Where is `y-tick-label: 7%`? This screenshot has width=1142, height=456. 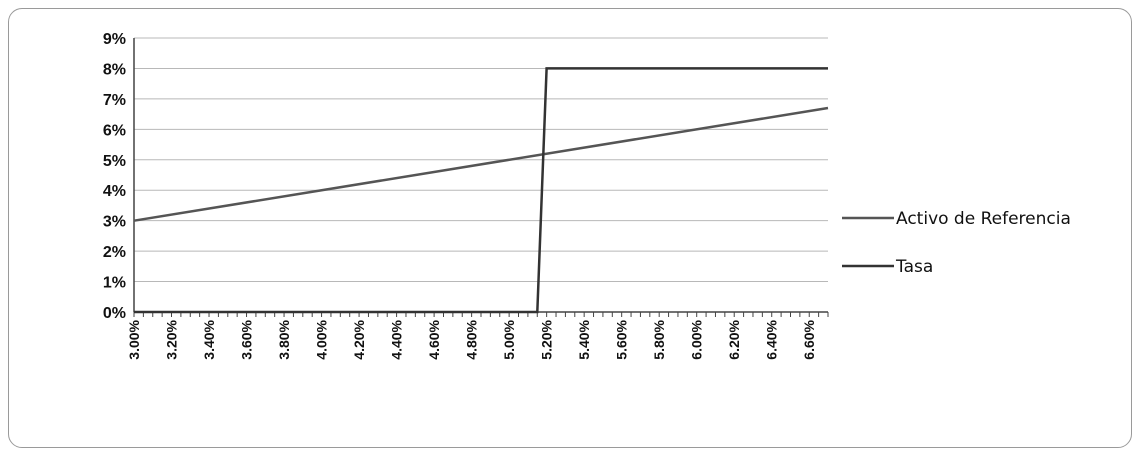 y-tick-label: 7% is located at coordinates (114, 100).